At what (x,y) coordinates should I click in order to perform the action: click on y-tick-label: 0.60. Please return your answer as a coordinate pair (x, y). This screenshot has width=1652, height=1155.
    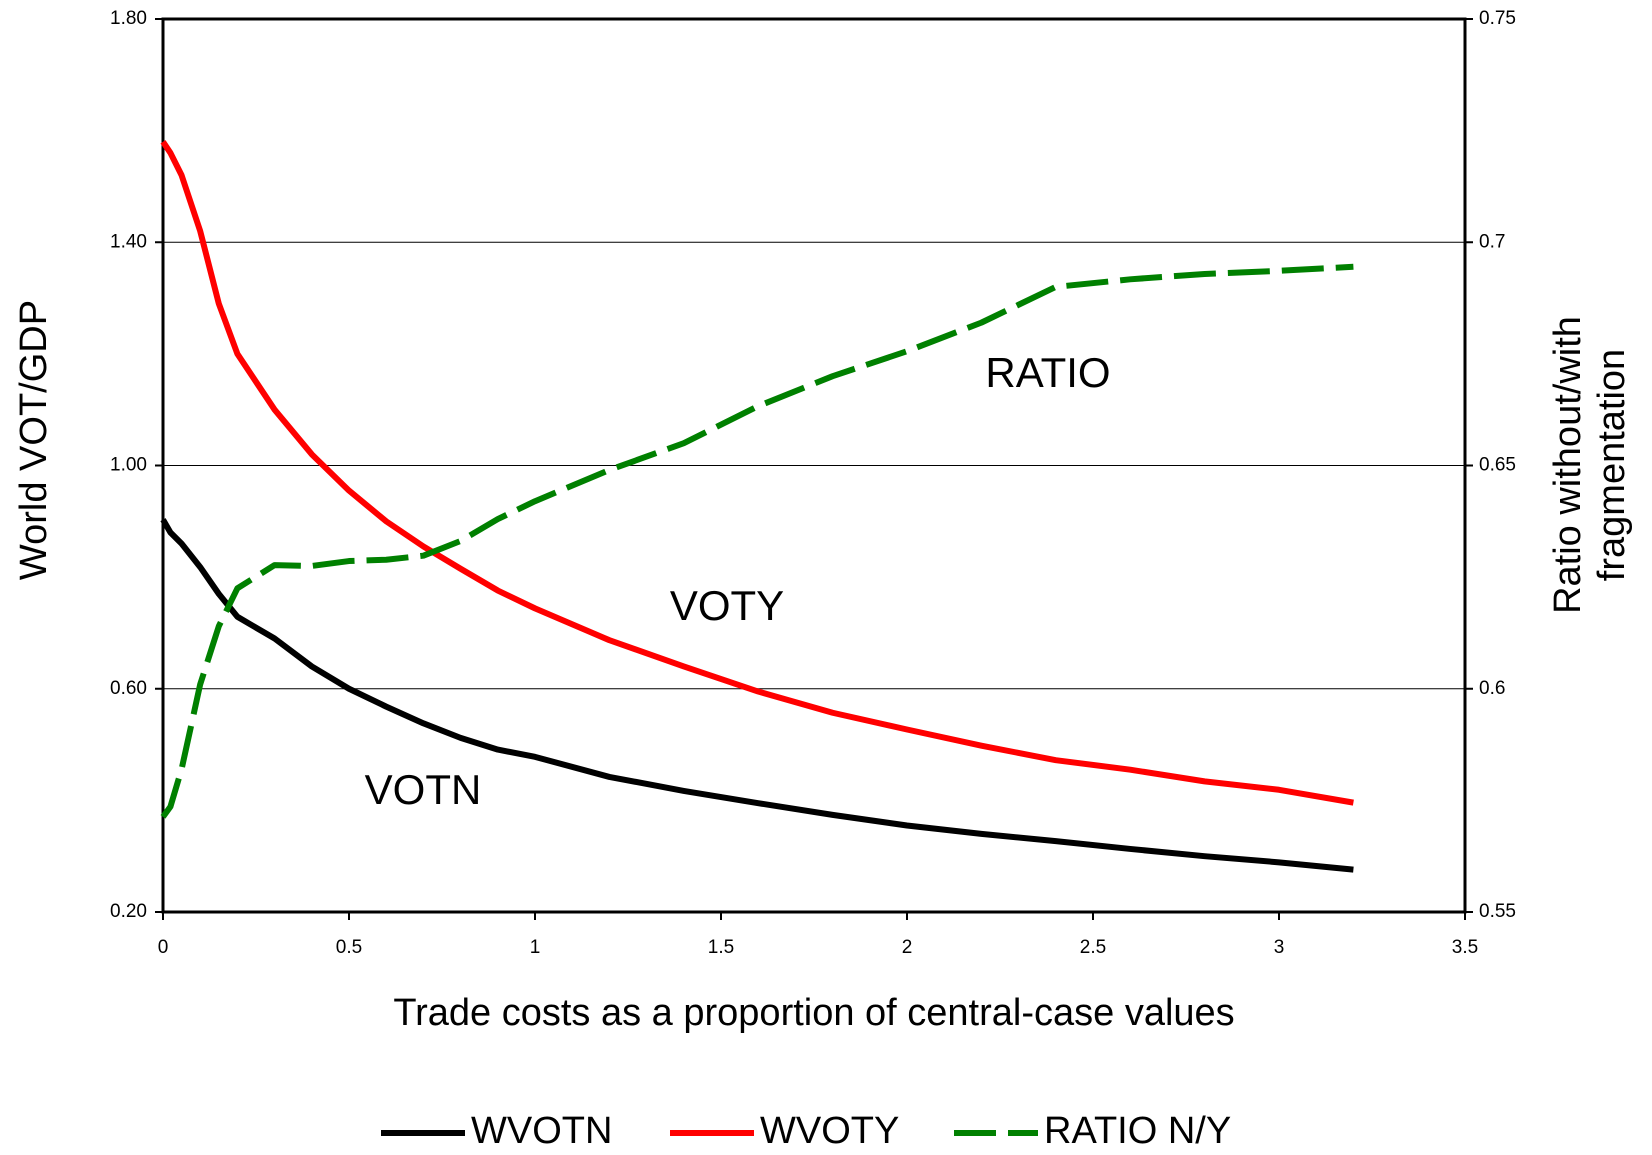
    Looking at the image, I should click on (128, 688).